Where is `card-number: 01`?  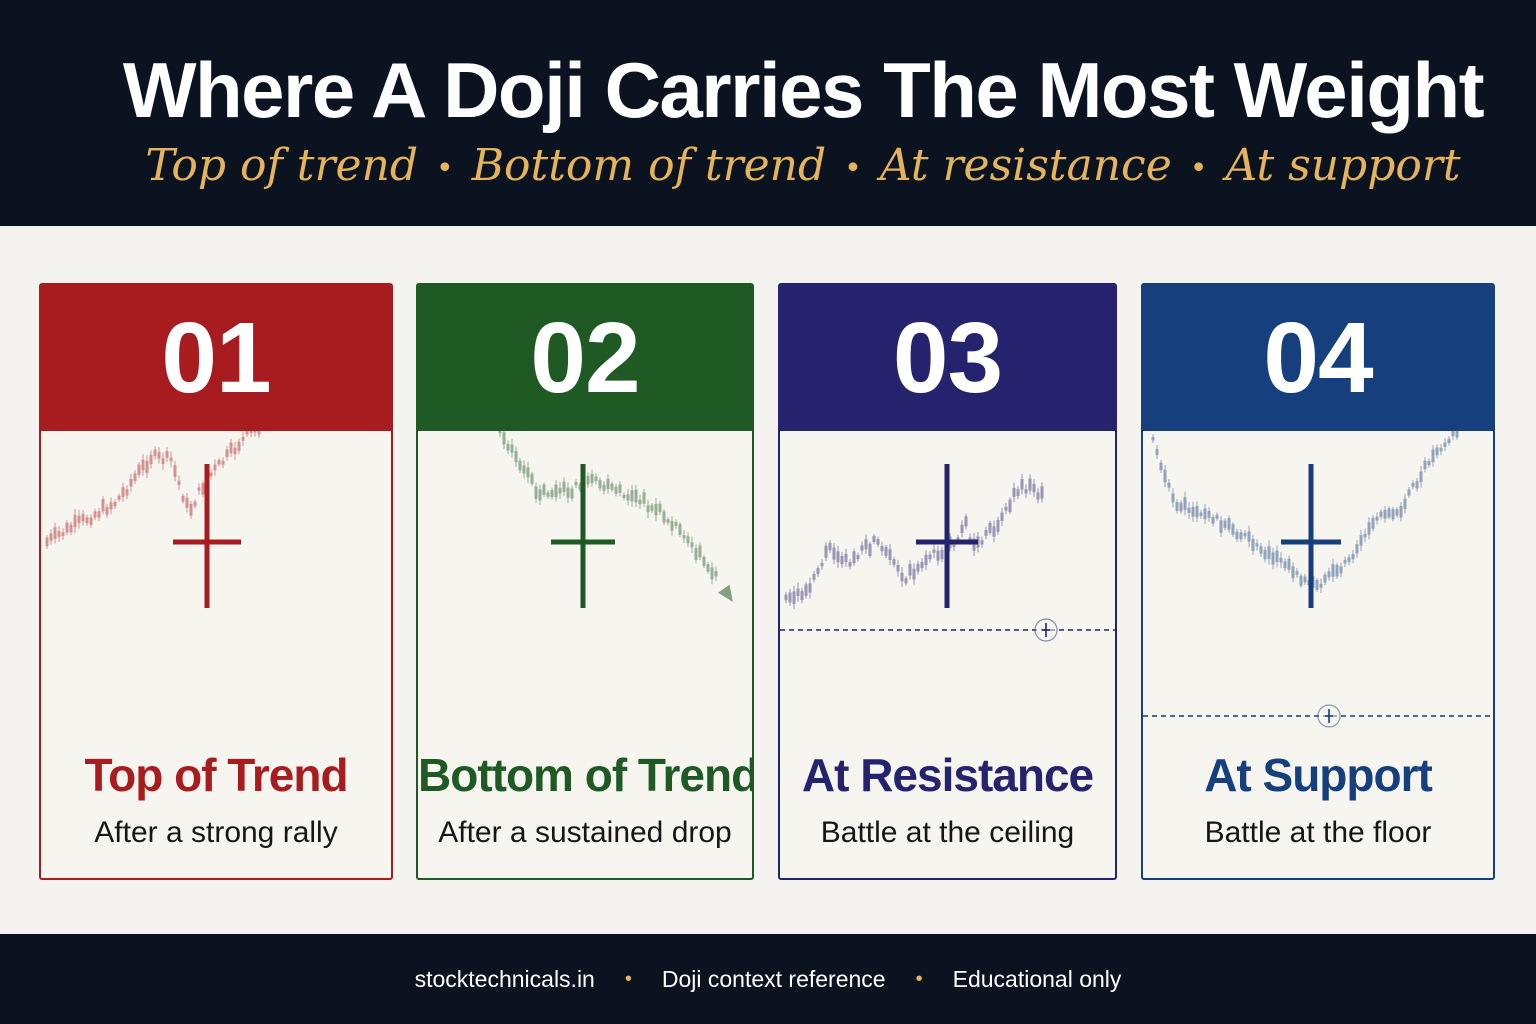
card-number: 01 is located at coordinates (216, 358).